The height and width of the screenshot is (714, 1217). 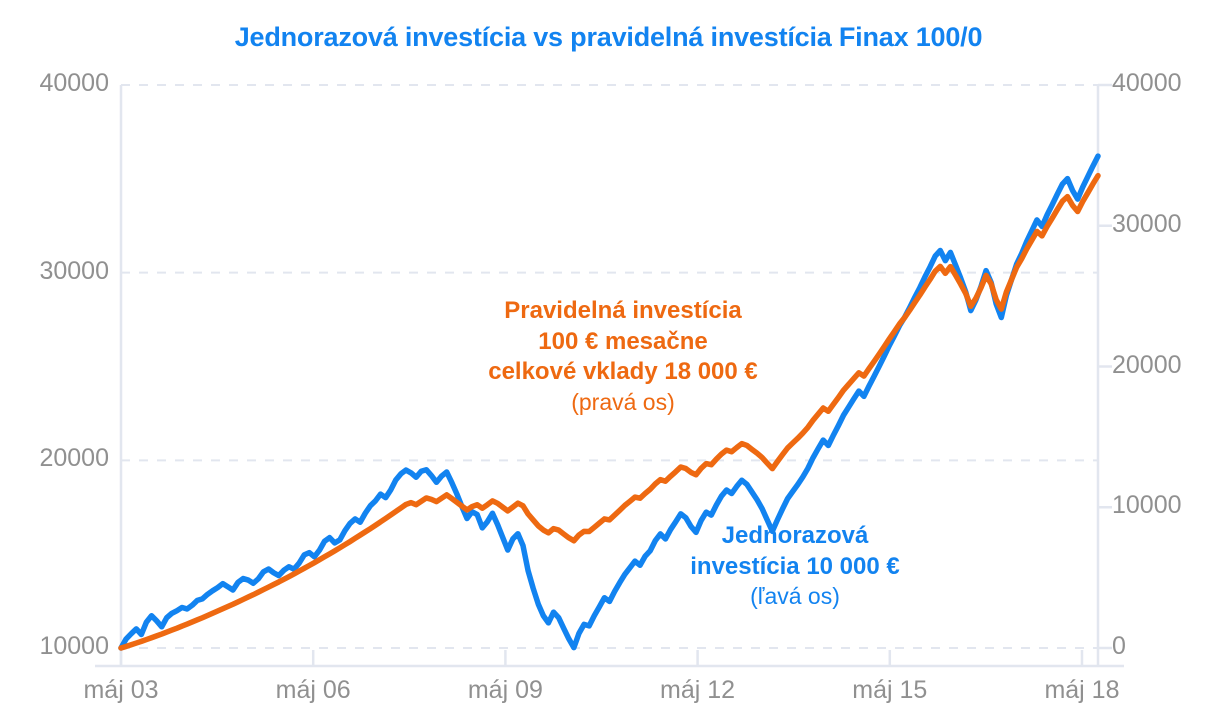 What do you see at coordinates (74, 83) in the screenshot?
I see `y-axis-left-tick-40000: 40000` at bounding box center [74, 83].